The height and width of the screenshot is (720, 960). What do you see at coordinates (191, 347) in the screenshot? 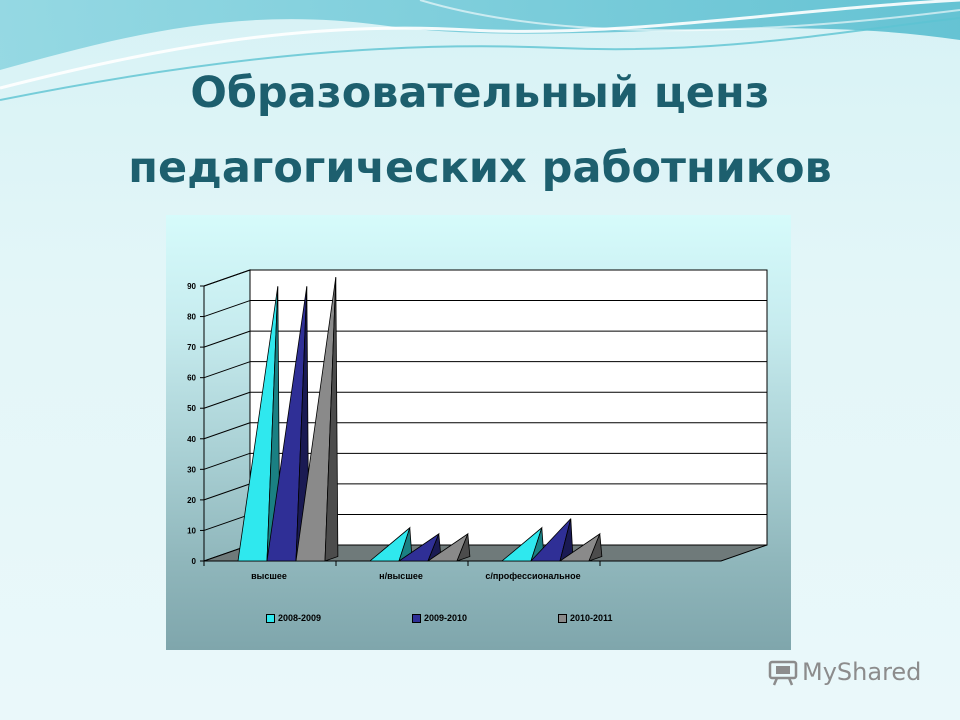
I see `y-tick-label: 70` at bounding box center [191, 347].